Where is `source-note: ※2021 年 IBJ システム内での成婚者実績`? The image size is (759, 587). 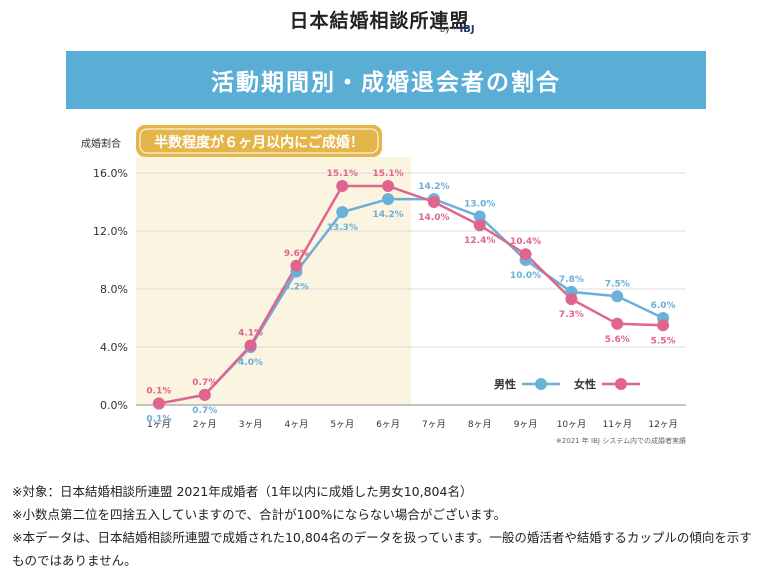
source-note: ※2021 年 IBJ システム内での成婚者実績 is located at coordinates (621, 440).